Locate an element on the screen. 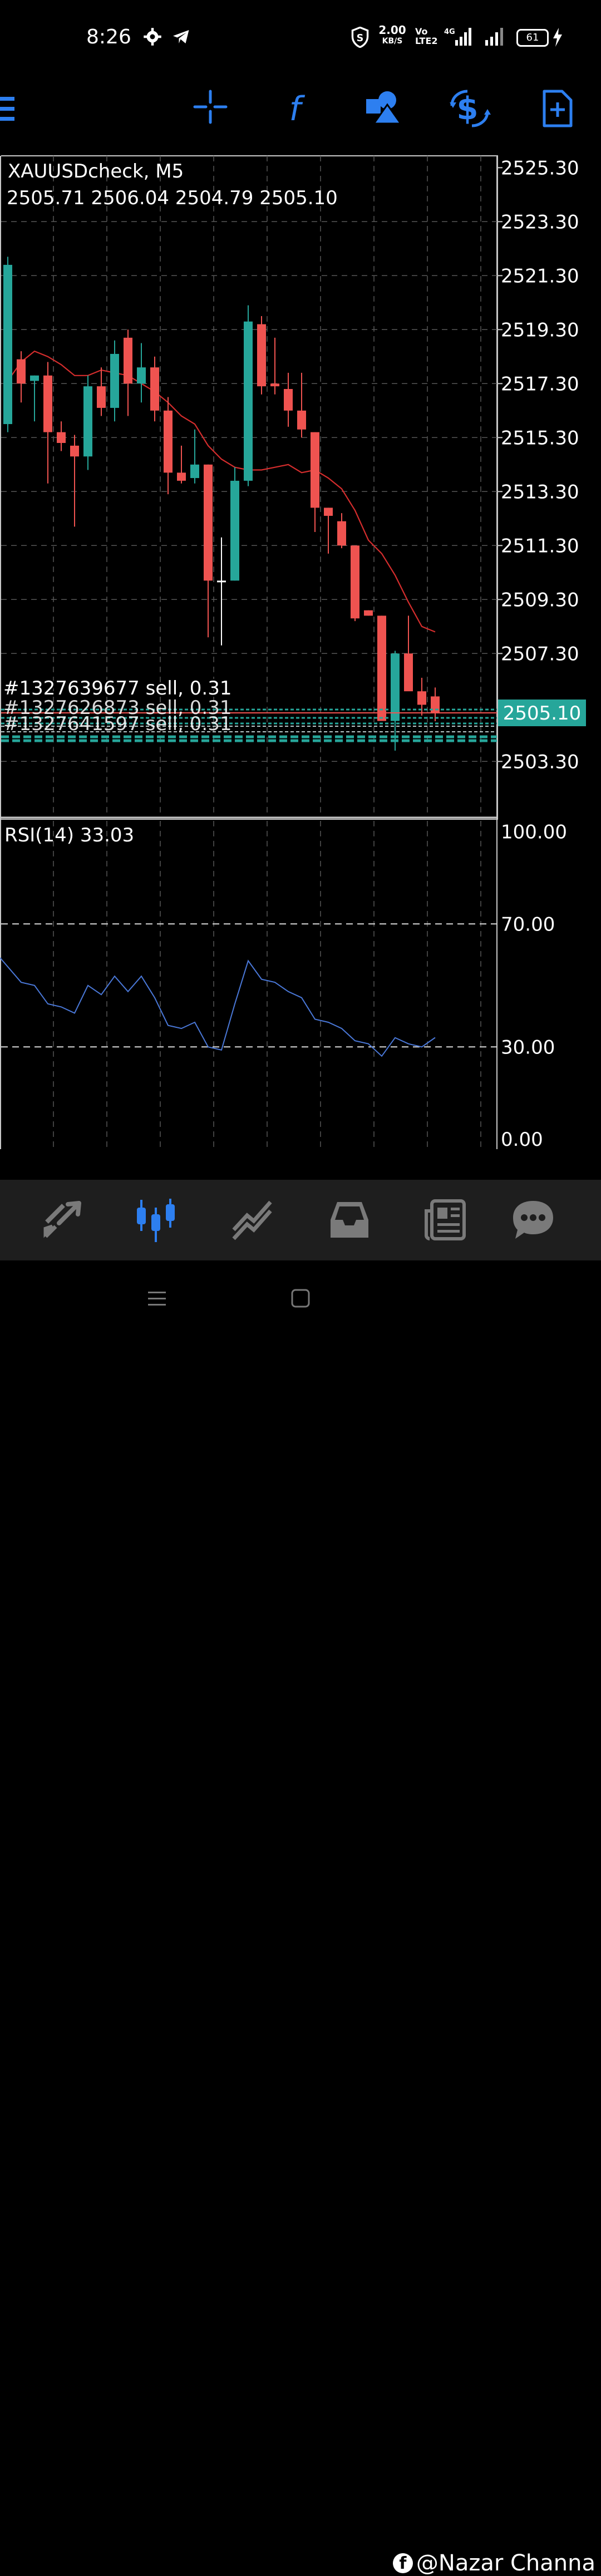 The width and height of the screenshot is (601, 2576). function-icon: f is located at coordinates (295, 108).